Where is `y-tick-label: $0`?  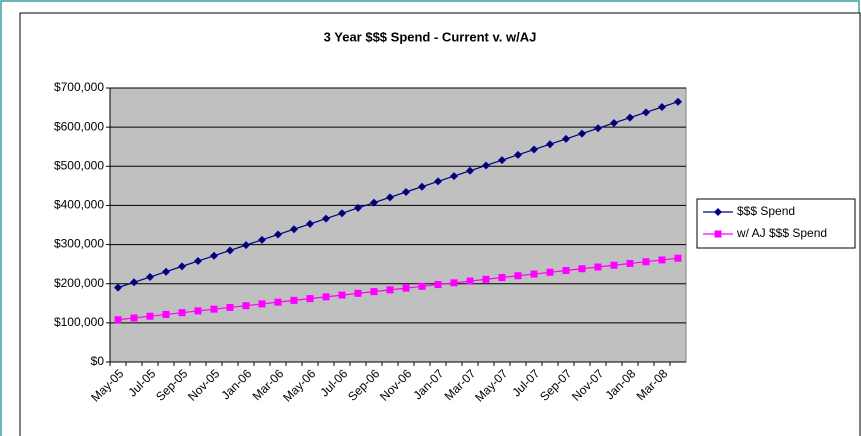 y-tick-label: $0 is located at coordinates (98, 361).